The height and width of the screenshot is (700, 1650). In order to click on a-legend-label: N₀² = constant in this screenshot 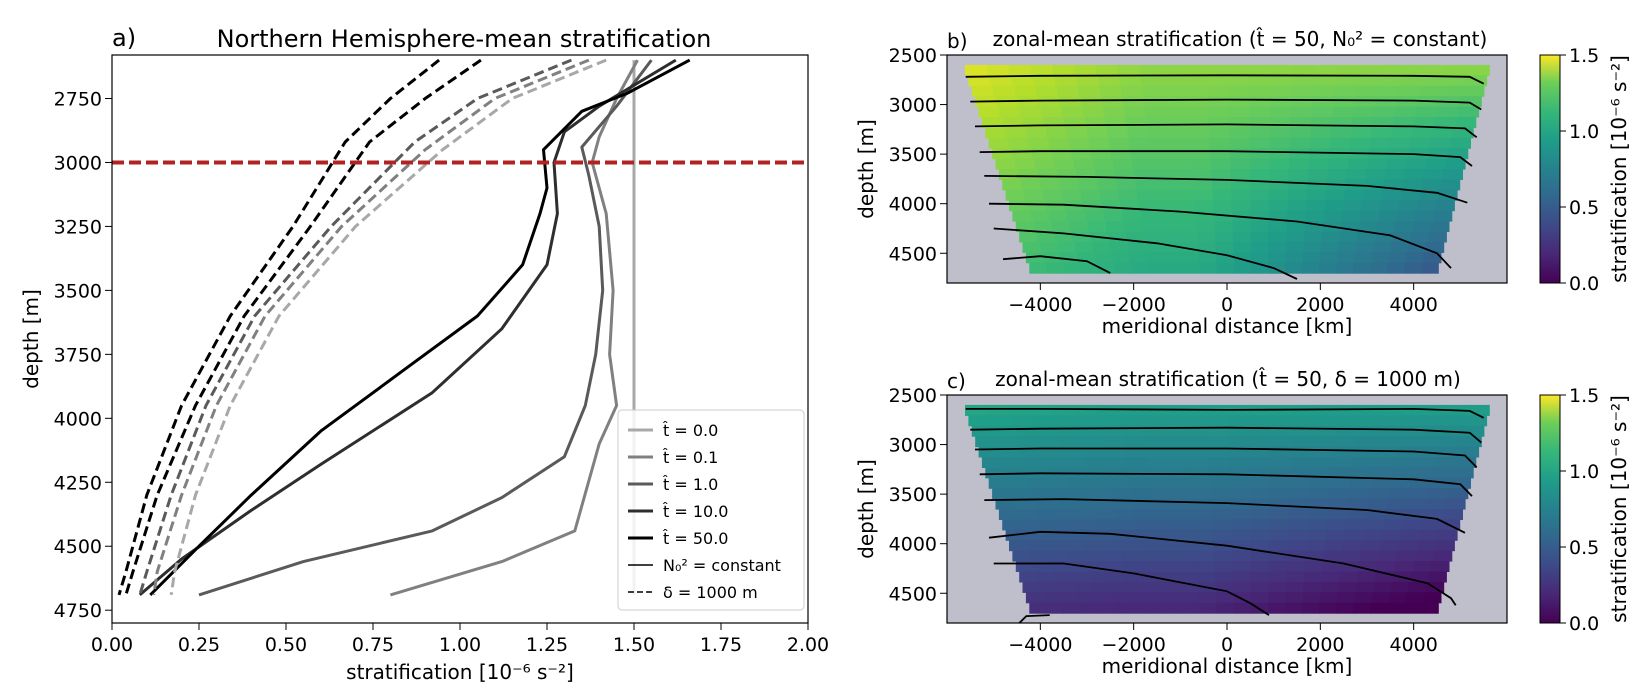, I will do `click(722, 565)`.